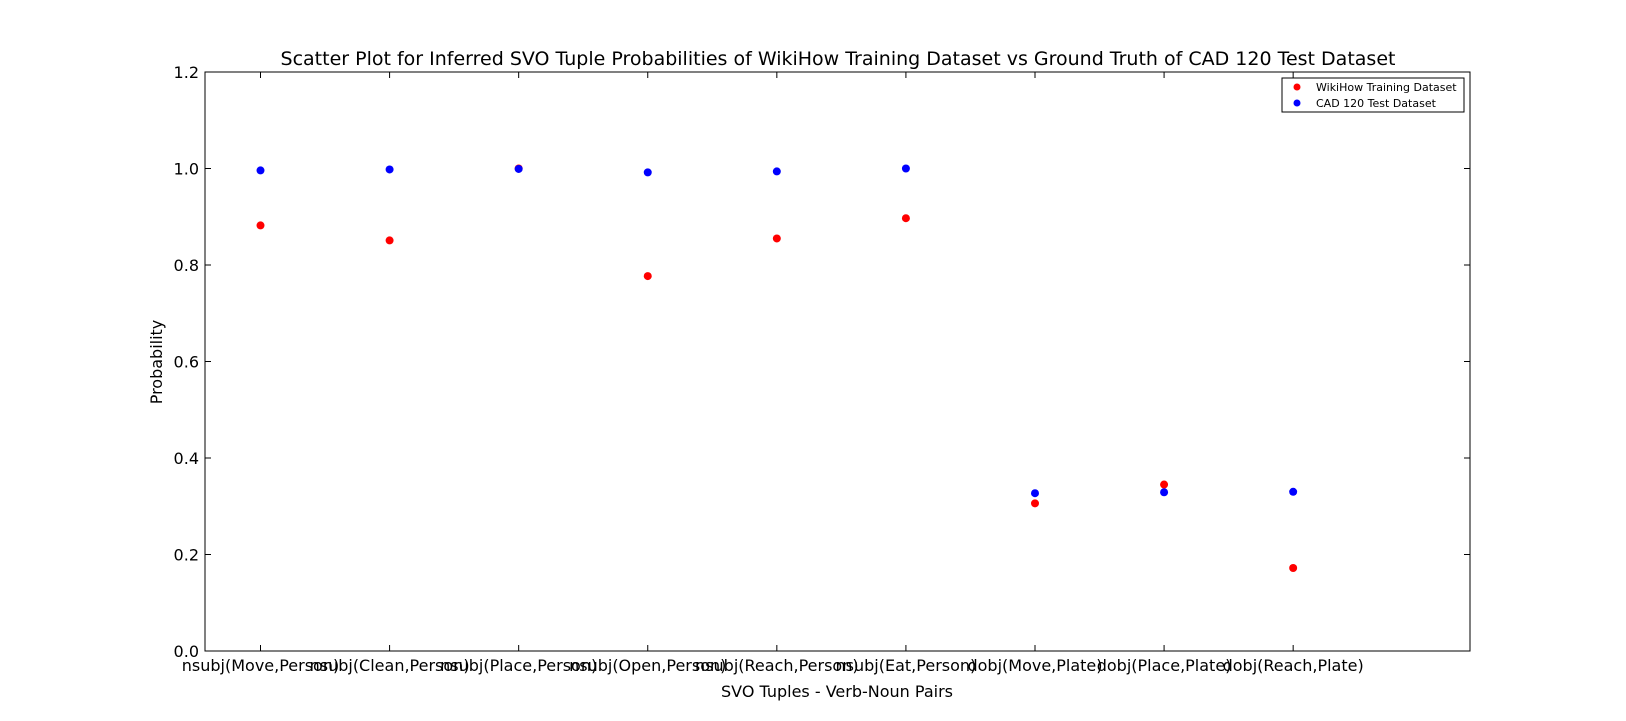 The width and height of the screenshot is (1626, 721). I want to click on x-tick-label: nsubj(Clean,Person), so click(390, 665).